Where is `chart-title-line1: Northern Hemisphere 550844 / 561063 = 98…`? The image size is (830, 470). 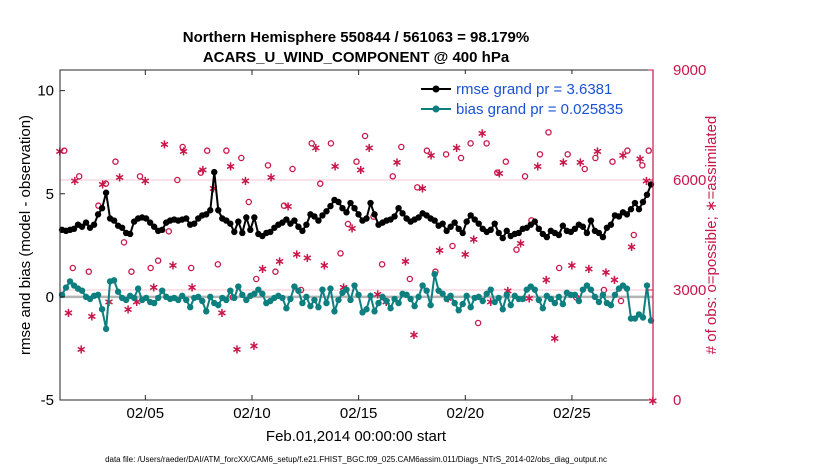
chart-title-line1: Northern Hemisphere 550844 / 561063 = 98… is located at coordinates (356, 37).